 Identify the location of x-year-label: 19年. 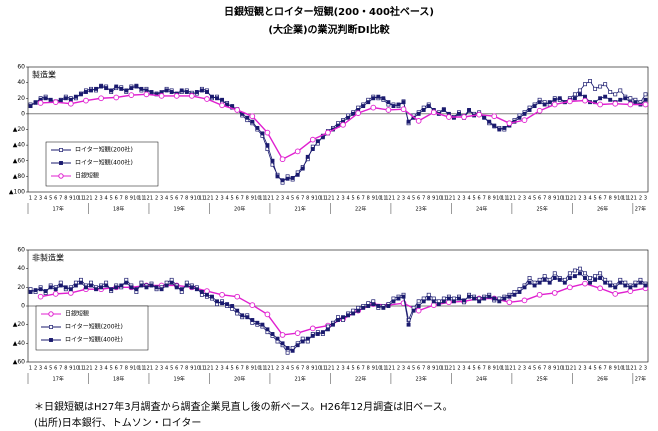
(179, 209).